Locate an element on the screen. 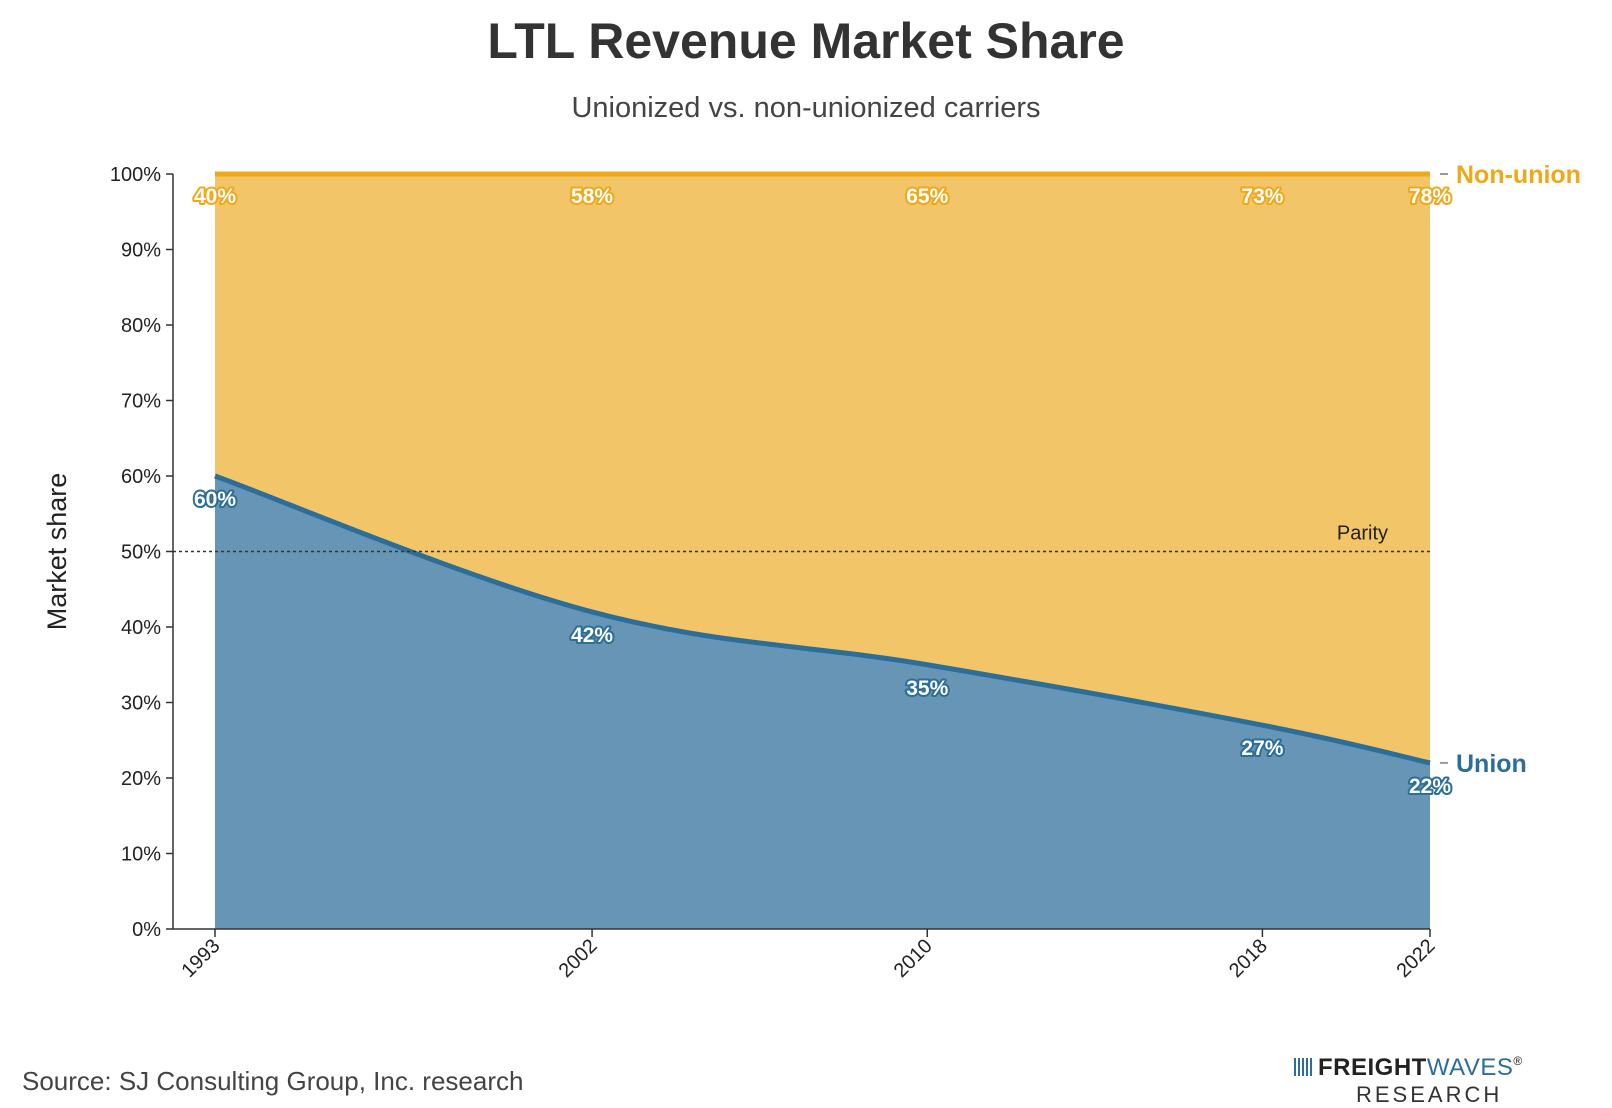 The image size is (1612, 1108). union-value-label: 27% is located at coordinates (1262, 748).